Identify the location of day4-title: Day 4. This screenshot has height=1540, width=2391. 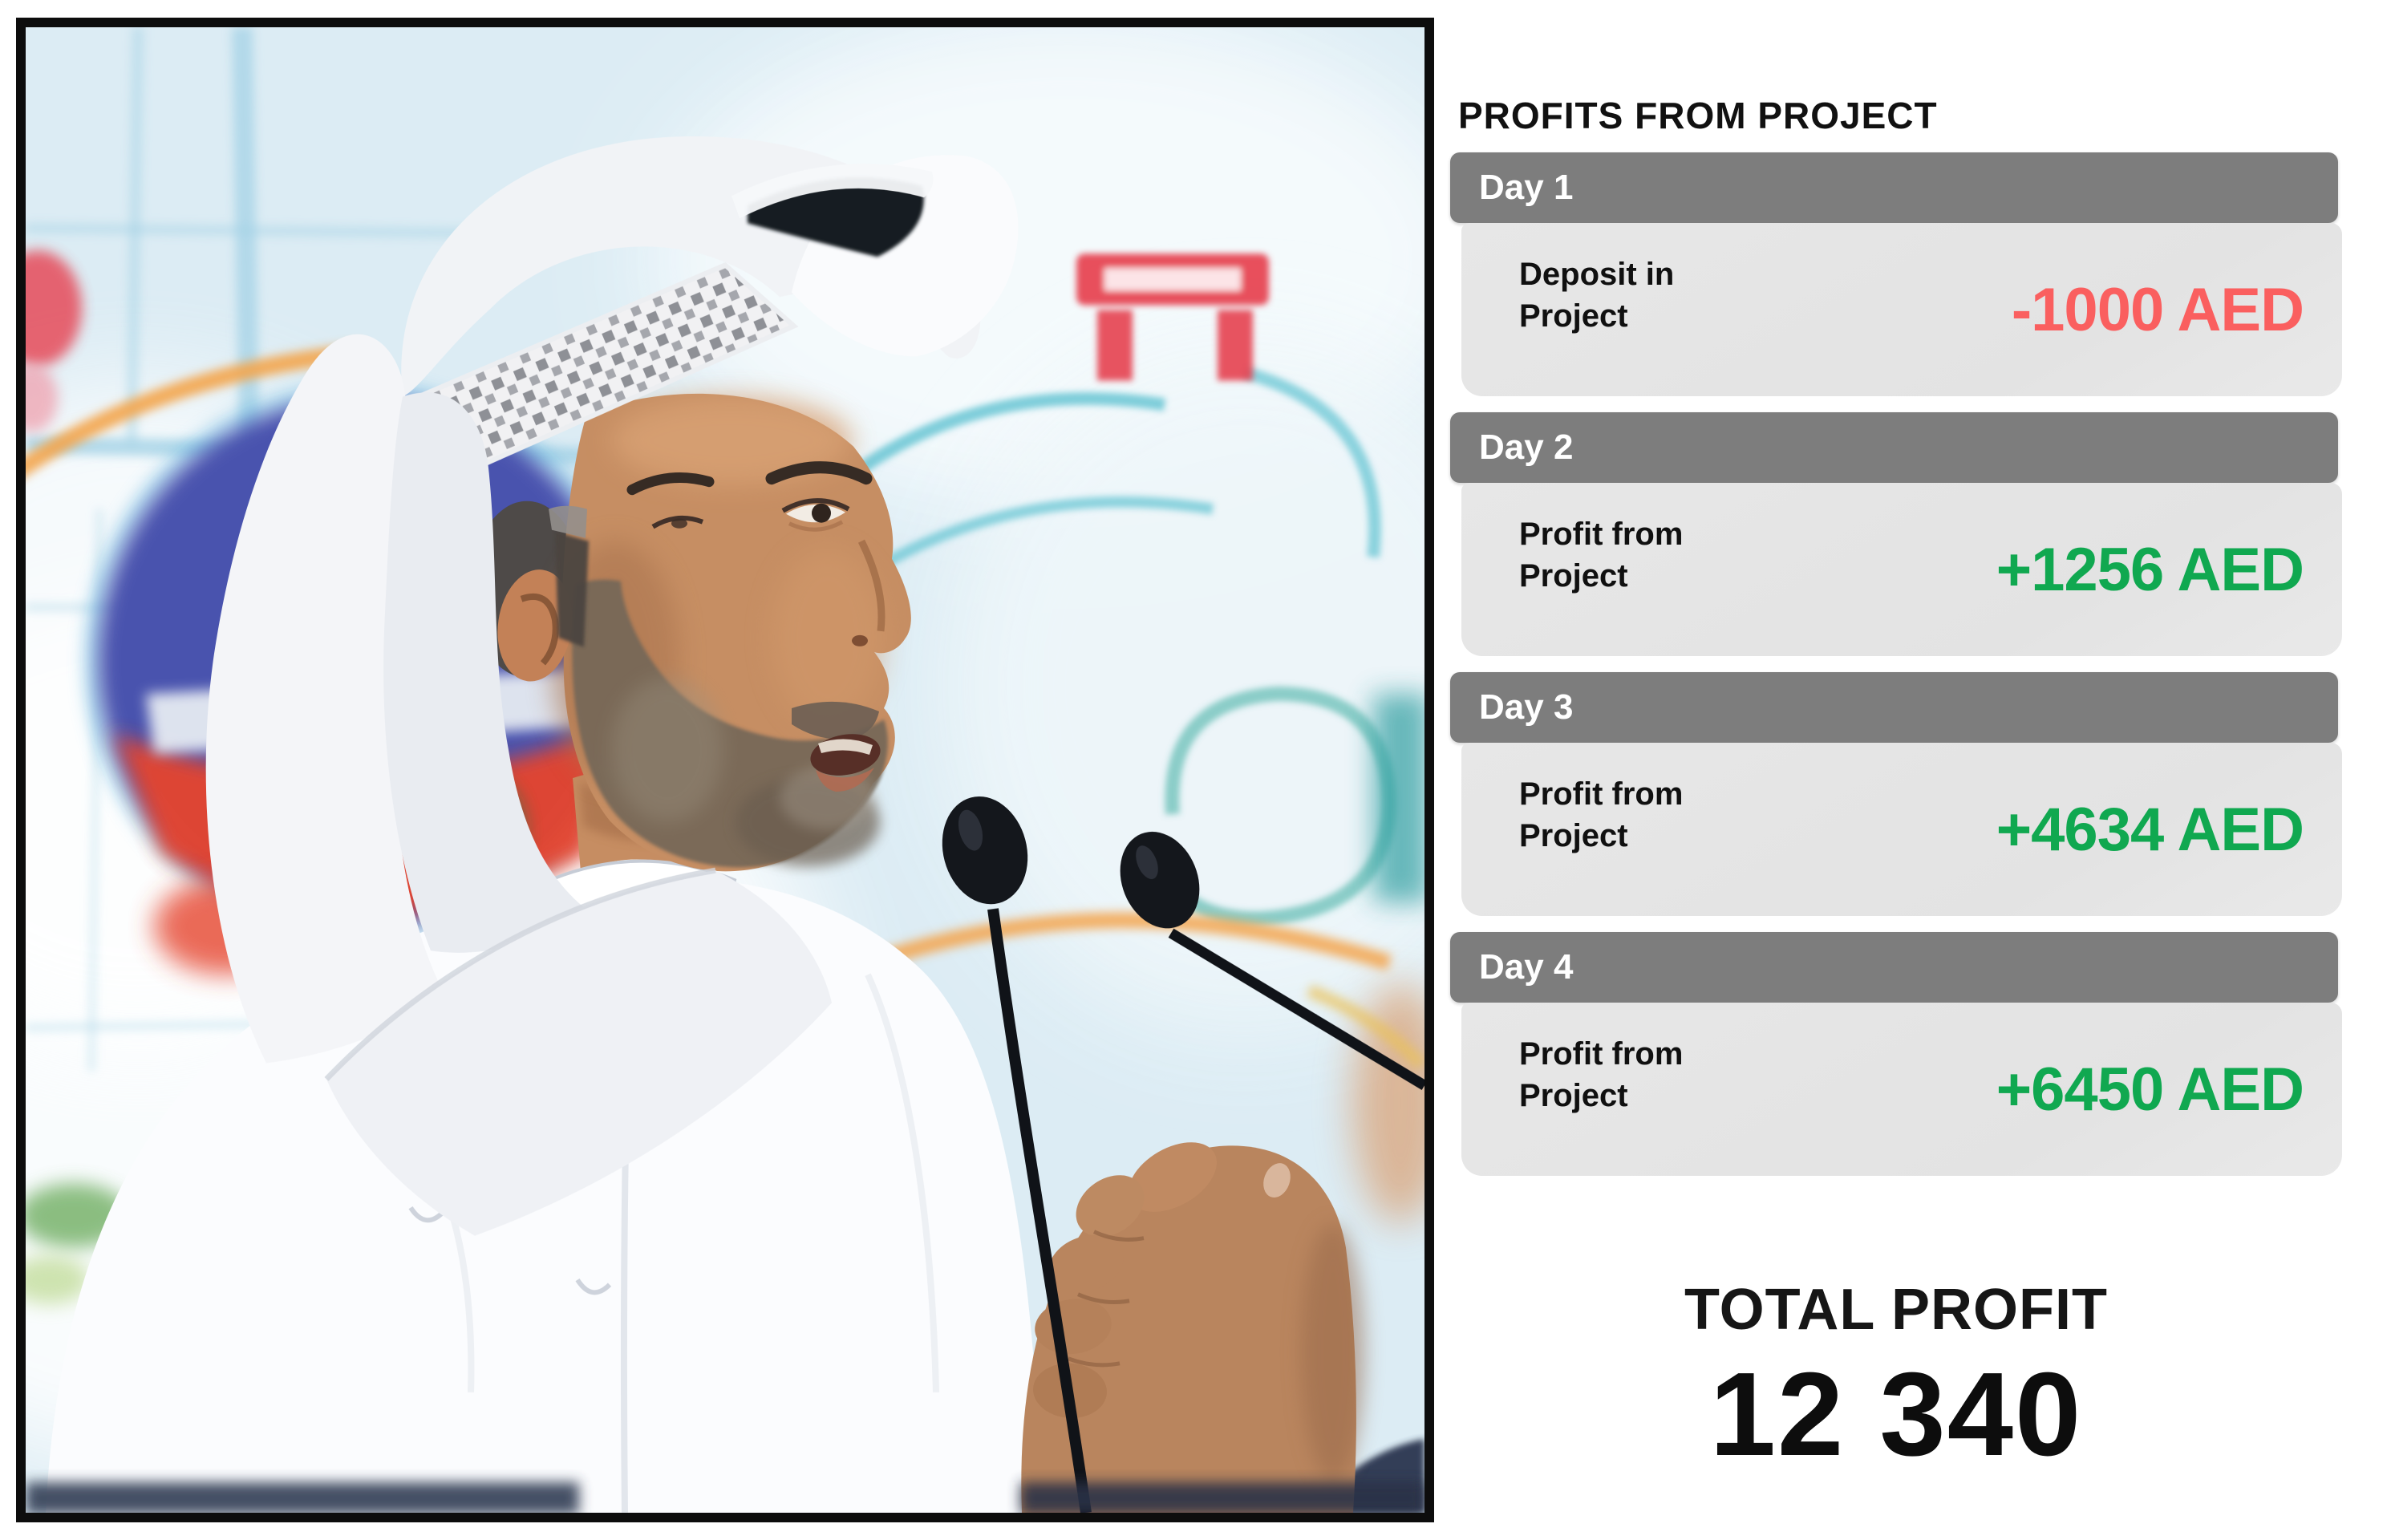
(1526, 967).